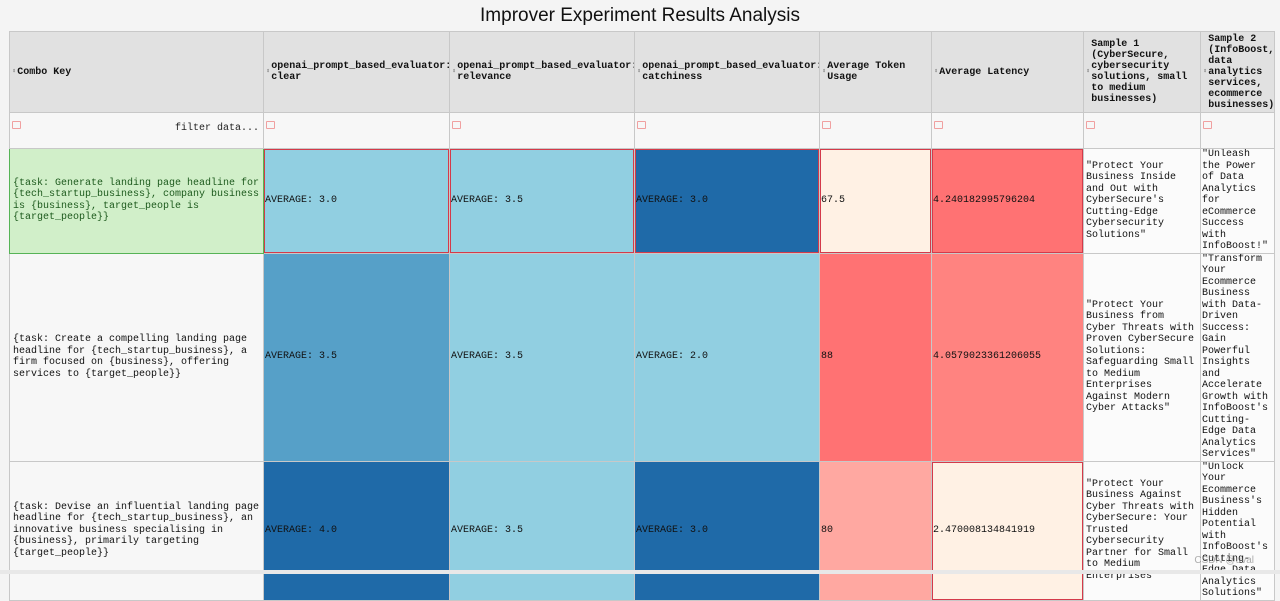 This screenshot has height=601, width=1280. What do you see at coordinates (875, 130) in the screenshot?
I see `filter-token-usage` at bounding box center [875, 130].